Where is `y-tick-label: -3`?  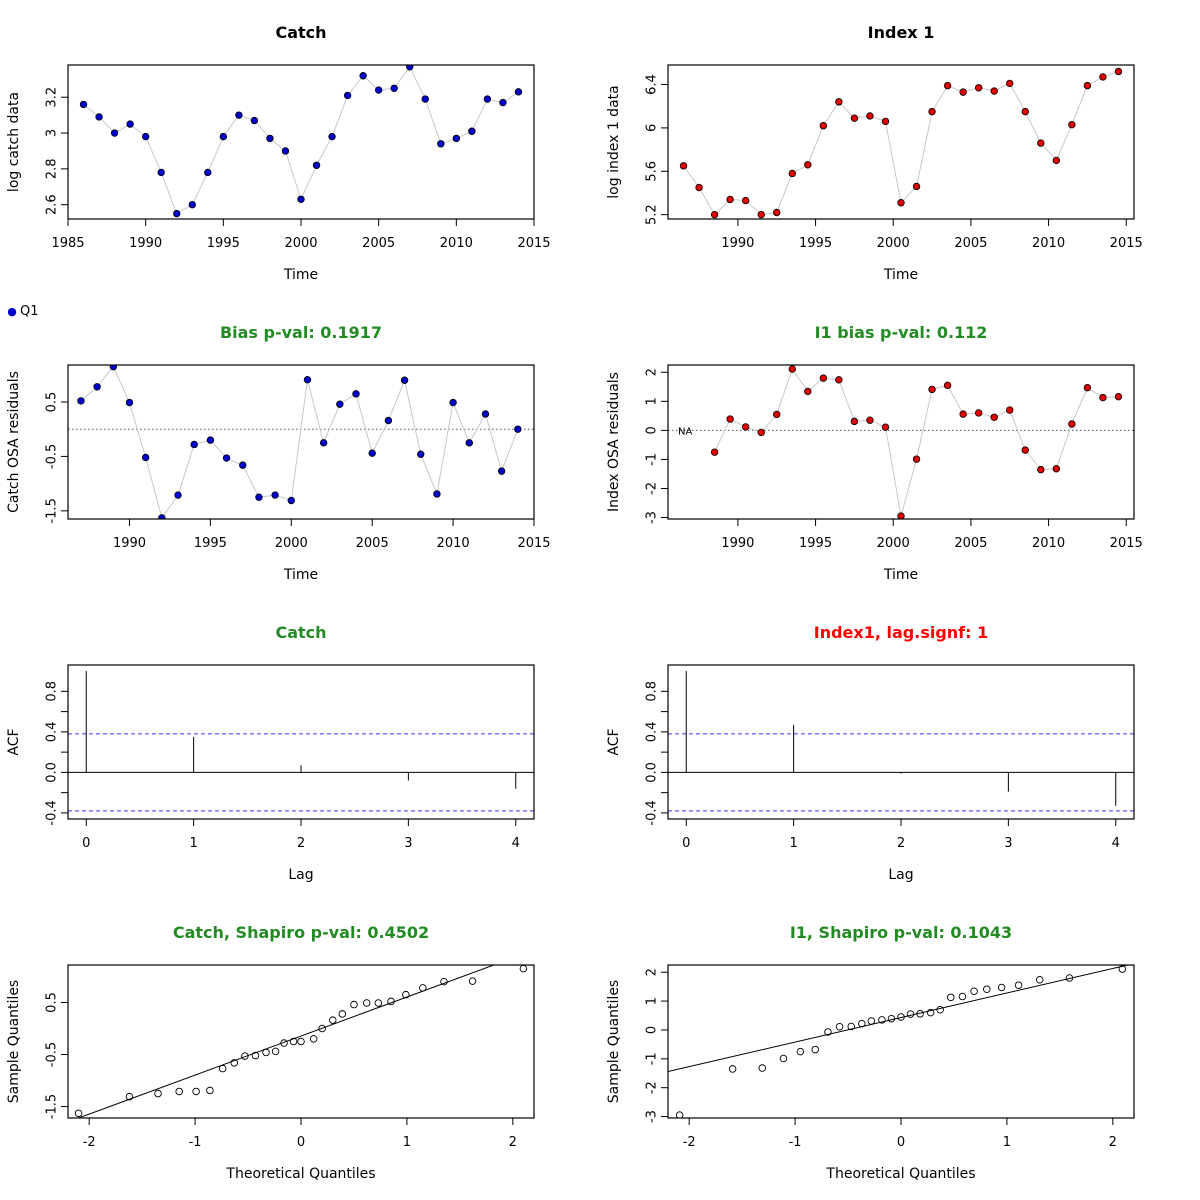 y-tick-label: -3 is located at coordinates (652, 517).